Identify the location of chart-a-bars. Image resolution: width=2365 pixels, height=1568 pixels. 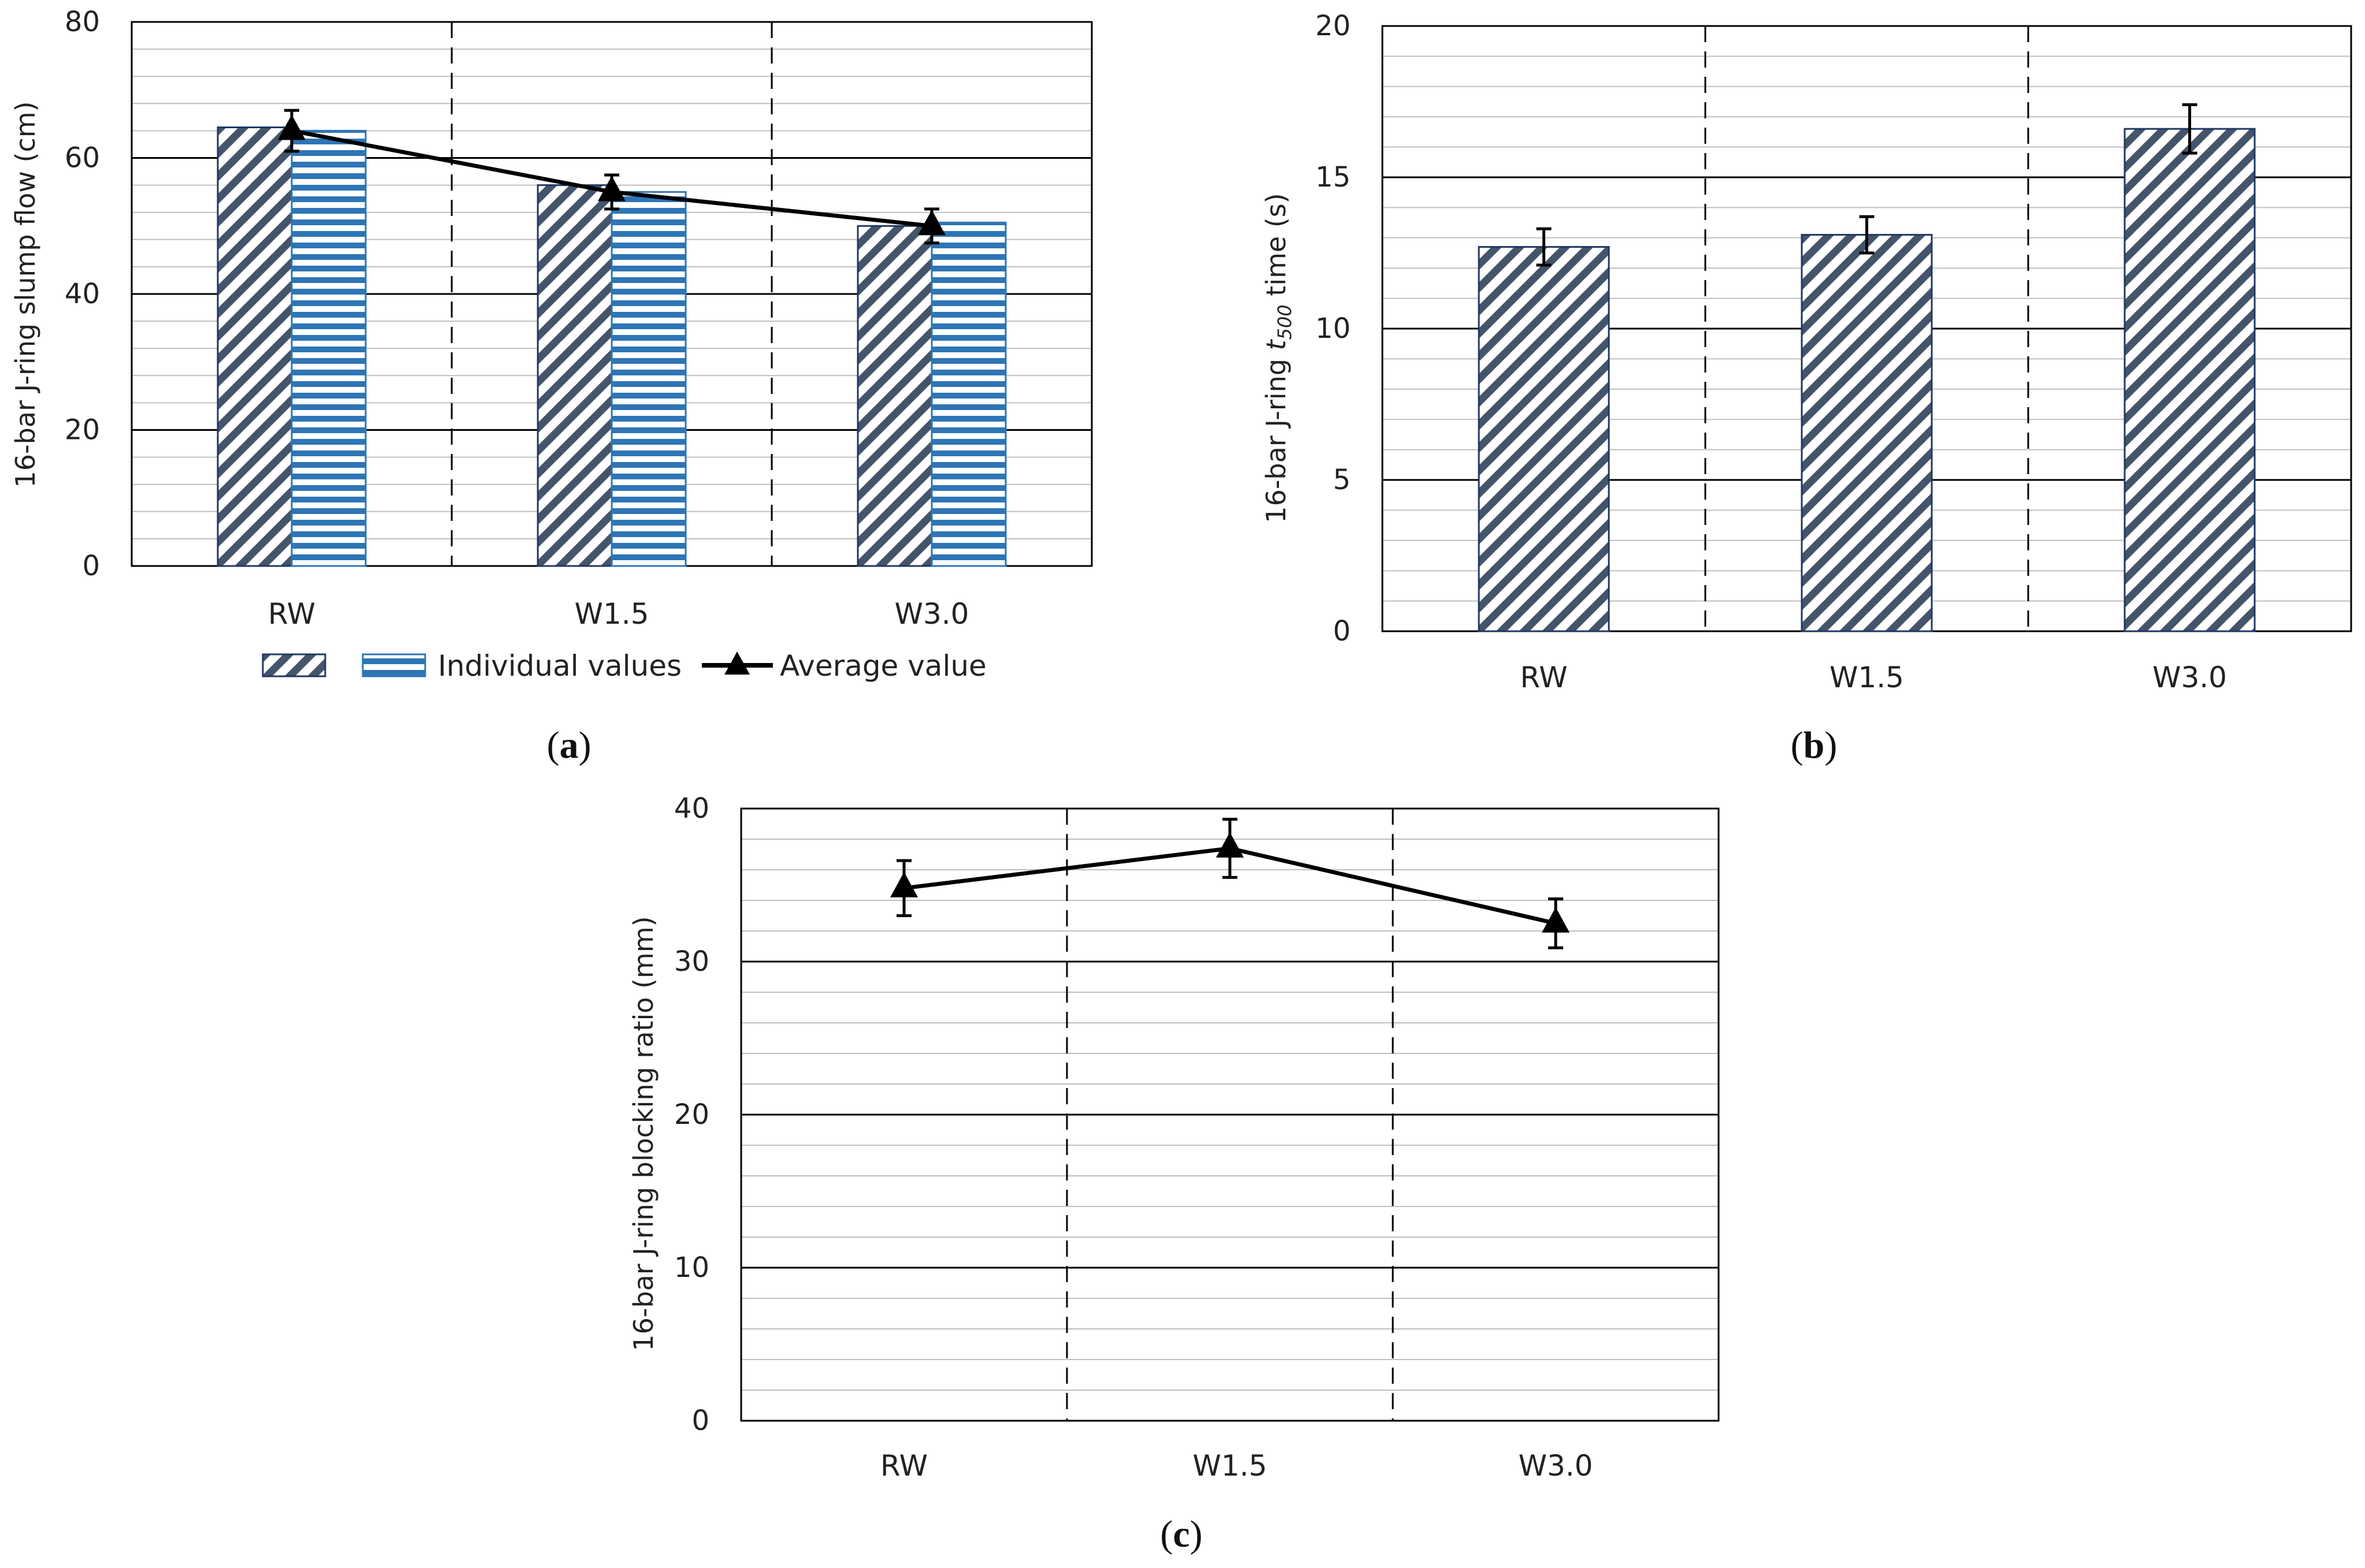
(612, 346).